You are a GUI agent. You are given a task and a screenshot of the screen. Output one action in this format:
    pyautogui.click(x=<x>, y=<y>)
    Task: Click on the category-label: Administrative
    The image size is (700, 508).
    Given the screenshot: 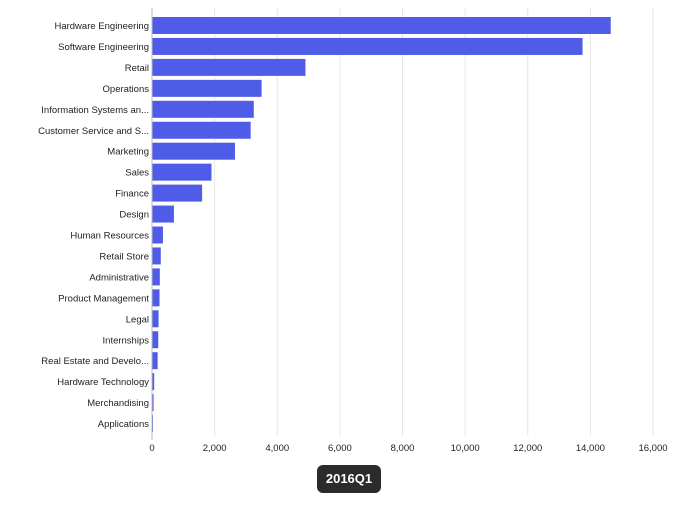 What is the action you would take?
    pyautogui.click(x=119, y=277)
    